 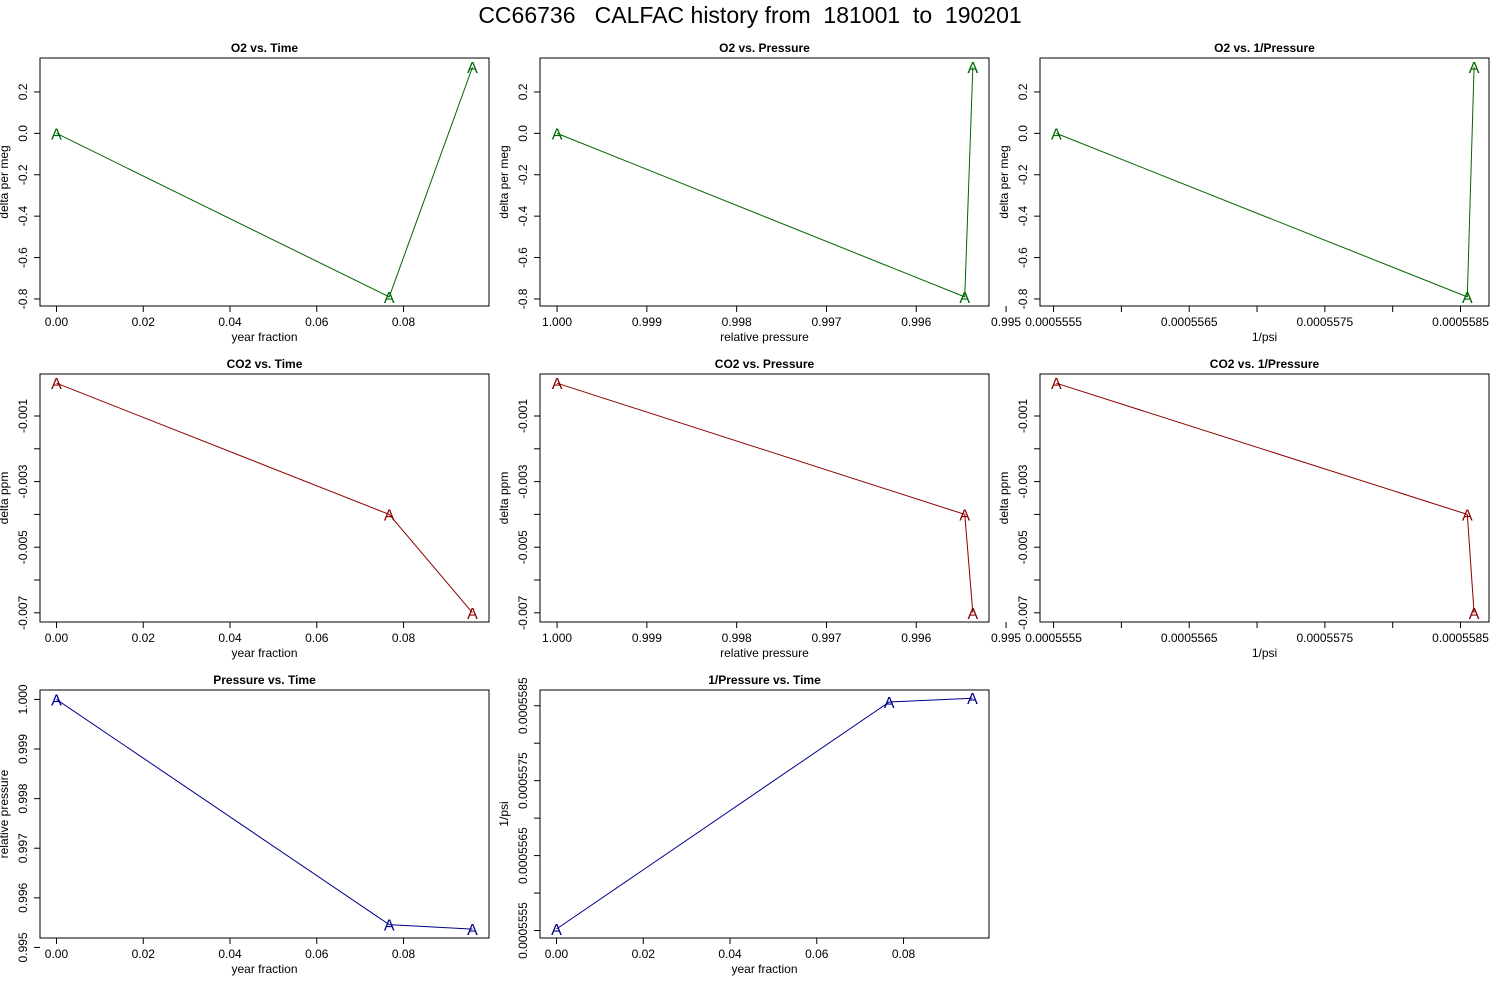 What do you see at coordinates (504, 813) in the screenshot?
I see `y-axis-label: 1/psi` at bounding box center [504, 813].